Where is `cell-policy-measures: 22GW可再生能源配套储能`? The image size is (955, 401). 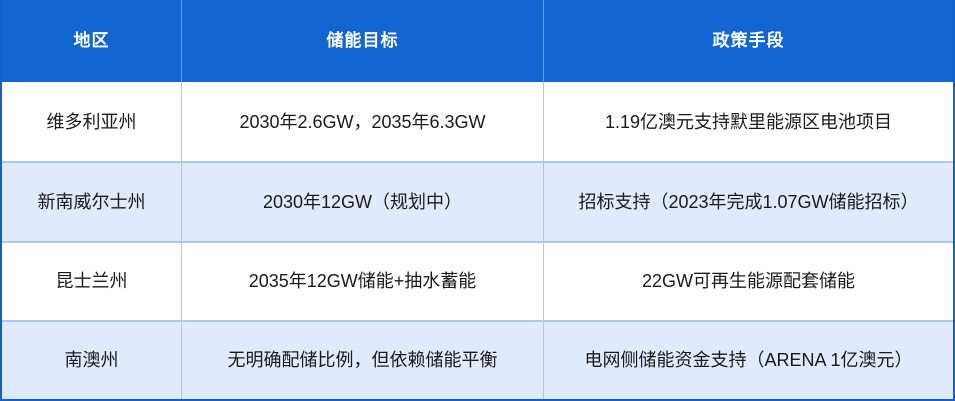
cell-policy-measures: 22GW可再生能源配套储能 is located at coordinates (748, 280).